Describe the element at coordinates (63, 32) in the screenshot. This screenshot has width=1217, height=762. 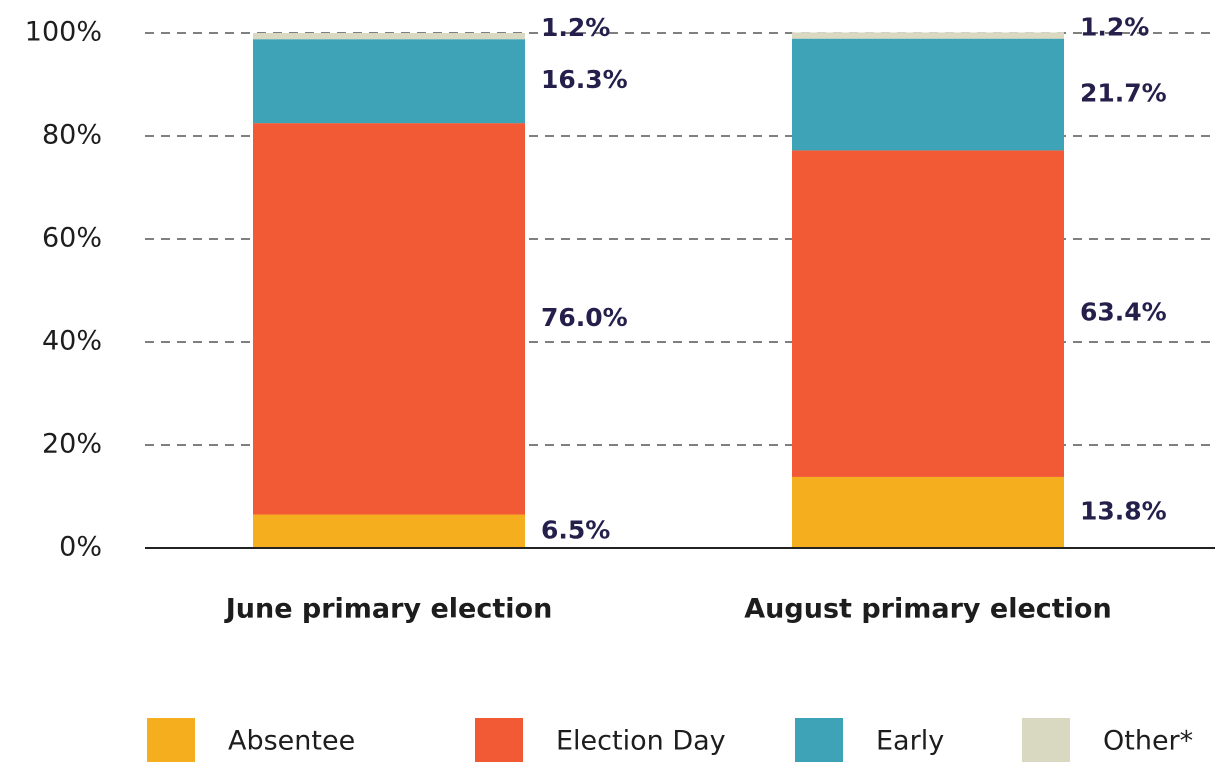
I see `y-tick-label: 100%` at that location.